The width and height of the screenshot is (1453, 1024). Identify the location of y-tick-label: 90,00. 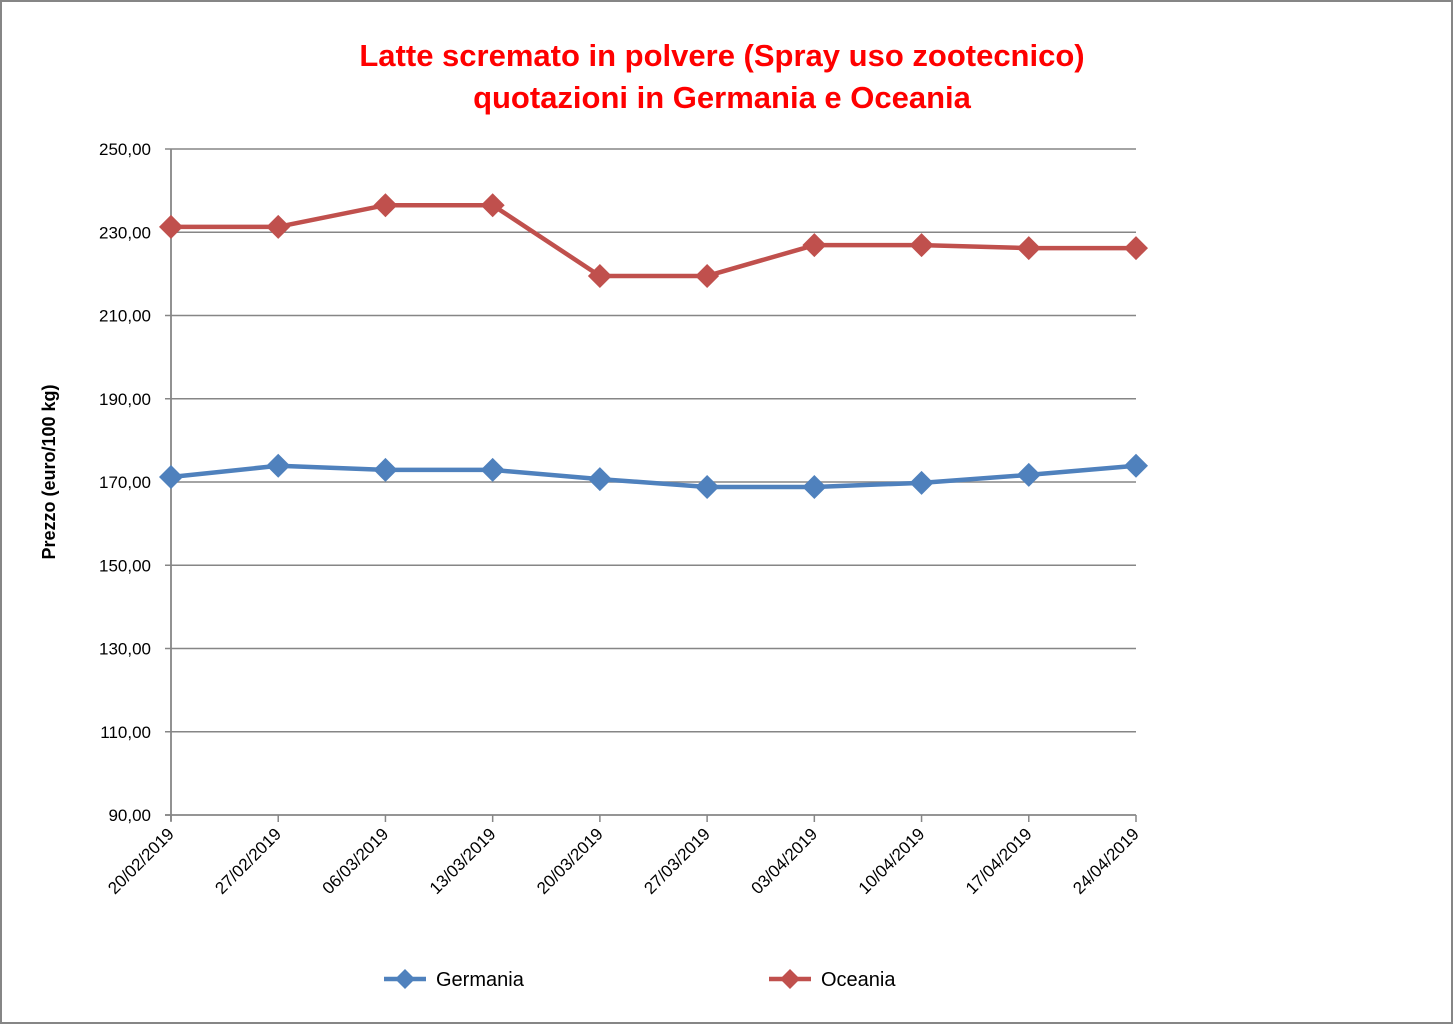
(129, 815).